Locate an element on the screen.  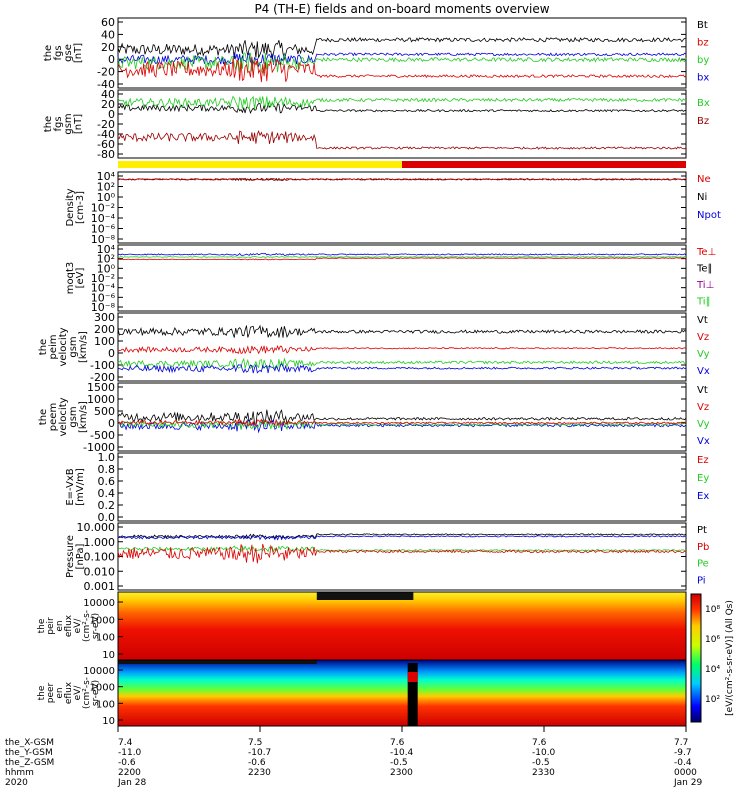
x-tick-label: 7.5 is located at coordinates (255, 743).